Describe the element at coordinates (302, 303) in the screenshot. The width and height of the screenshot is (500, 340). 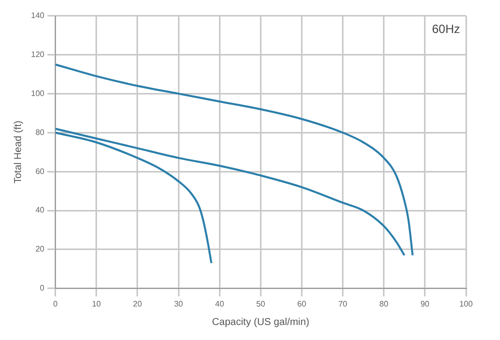
I see `x-tick-label: 60` at that location.